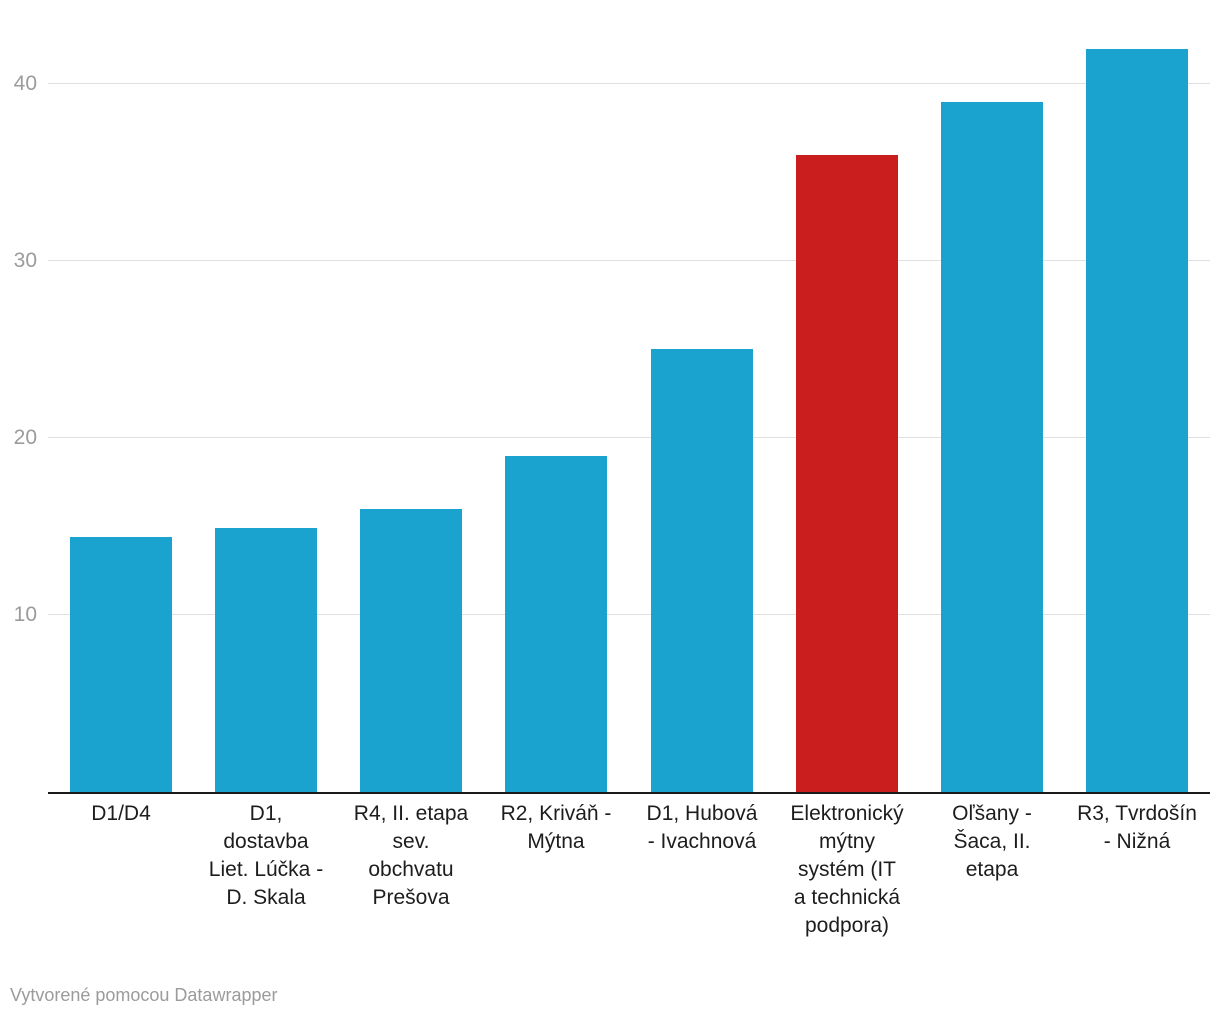  Describe the element at coordinates (266, 813) in the screenshot. I see `x-axis-category-label-line: D1,` at that location.